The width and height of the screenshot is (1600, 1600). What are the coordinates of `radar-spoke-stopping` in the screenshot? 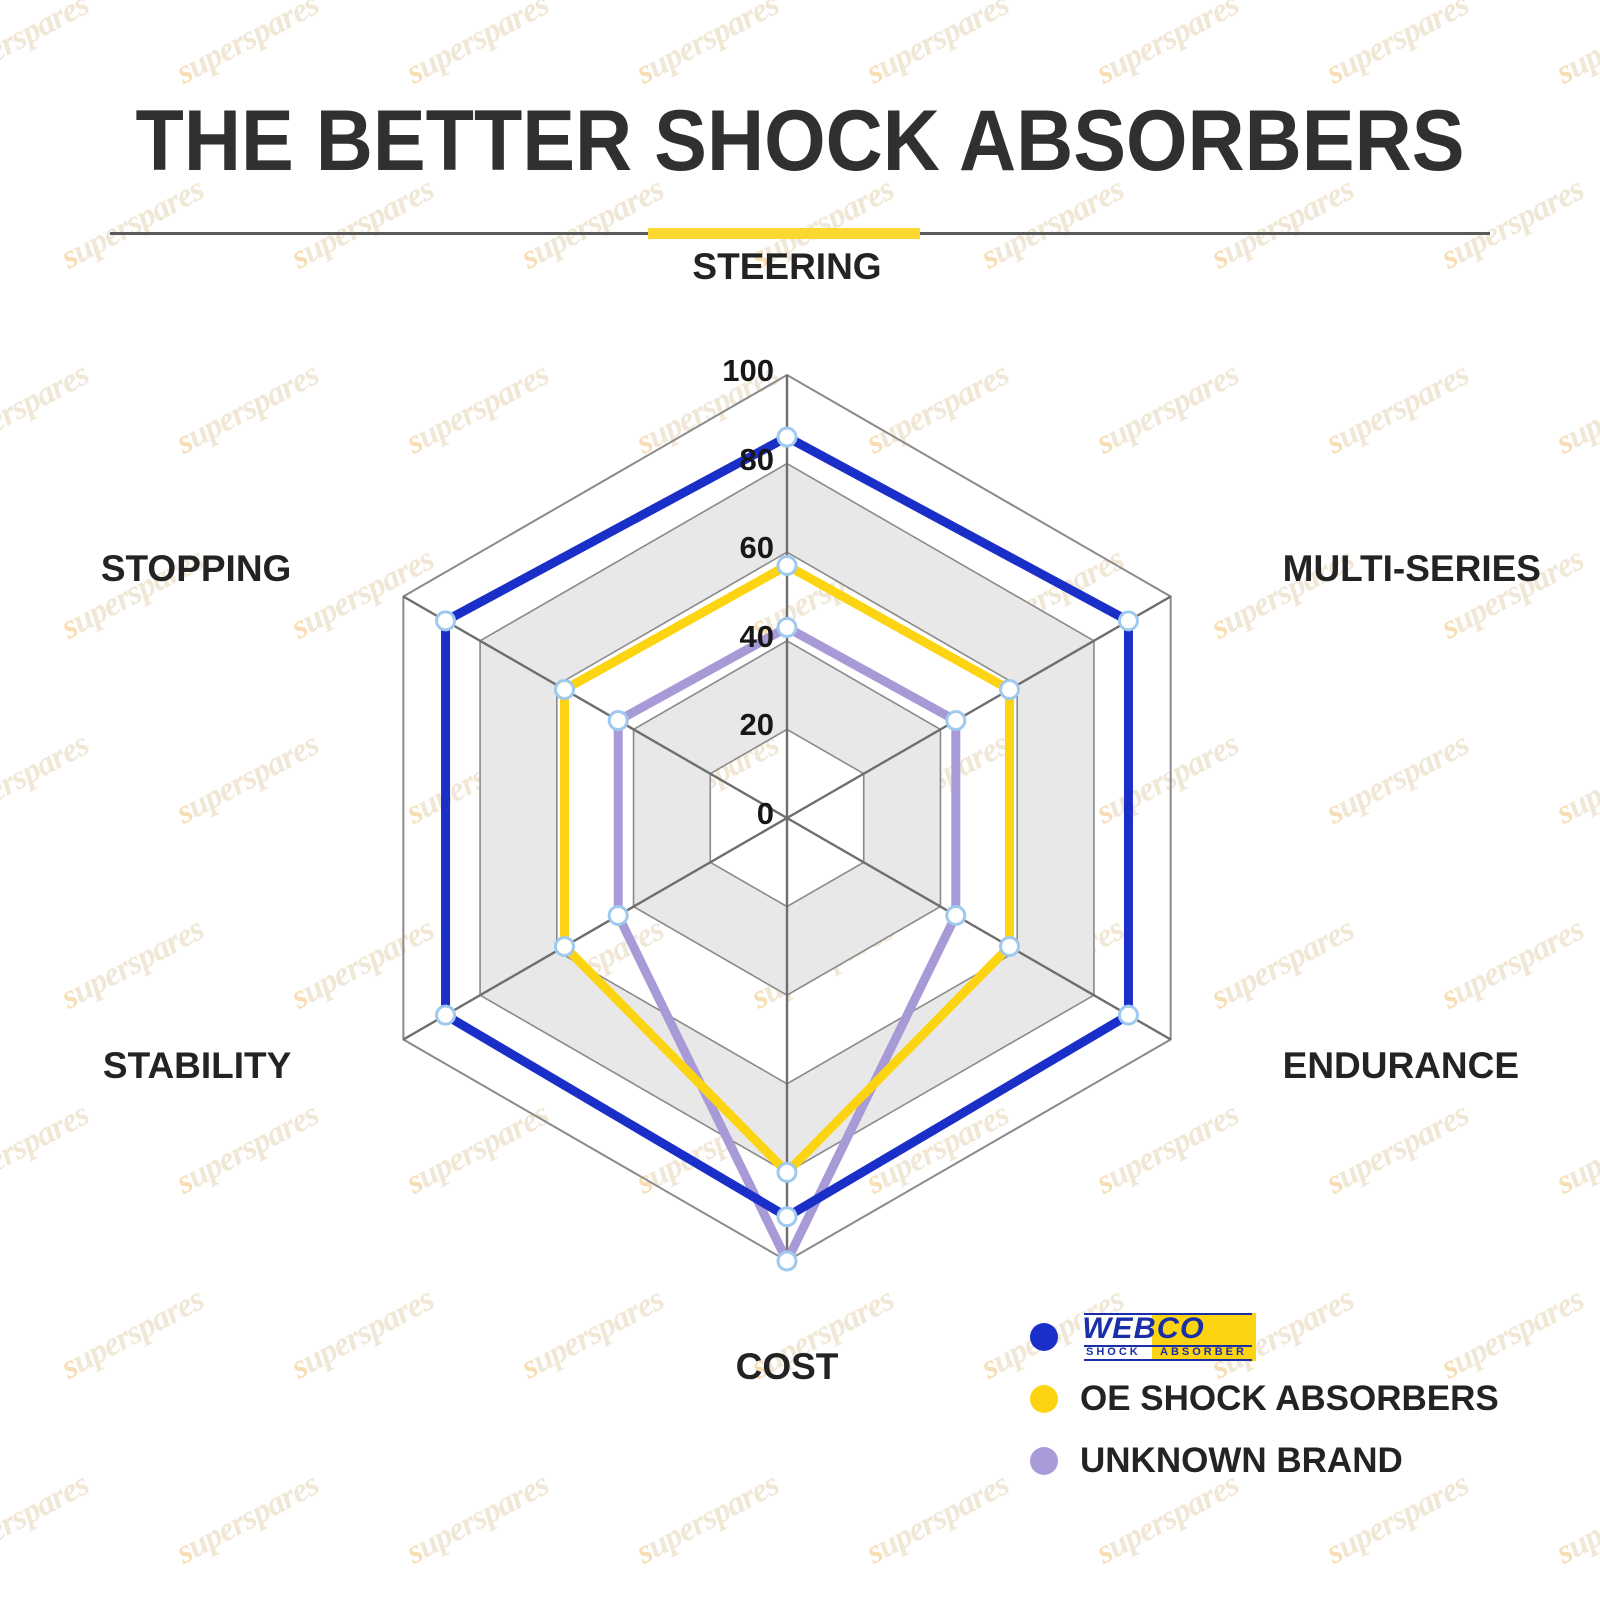 It's located at (595, 707).